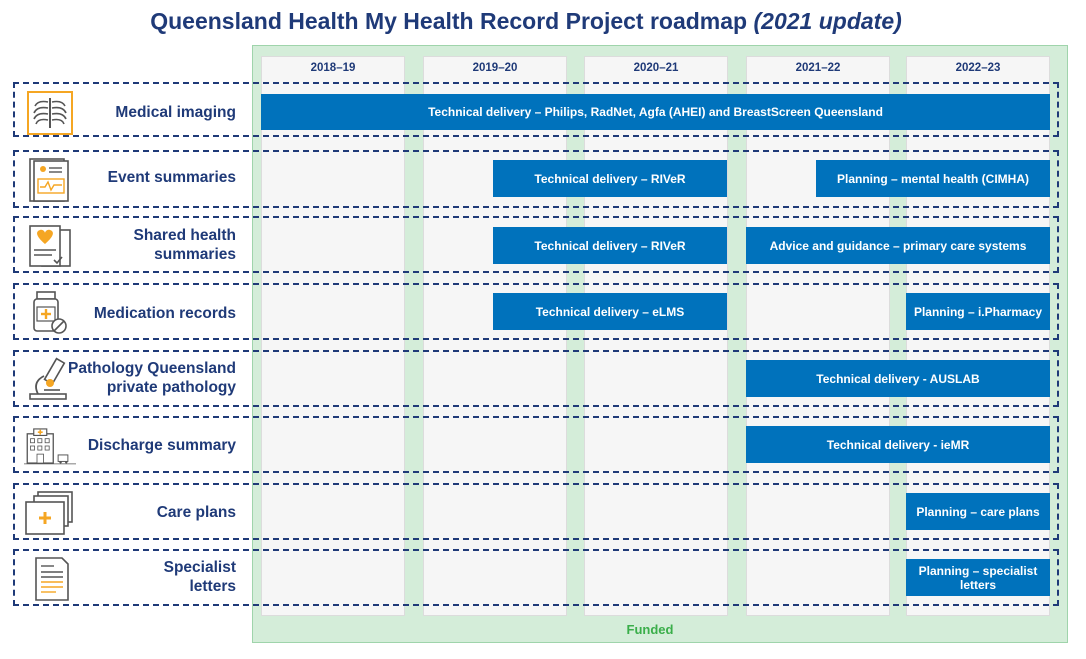 The height and width of the screenshot is (659, 1086). I want to click on medicine-bottle-icon, so click(50, 312).